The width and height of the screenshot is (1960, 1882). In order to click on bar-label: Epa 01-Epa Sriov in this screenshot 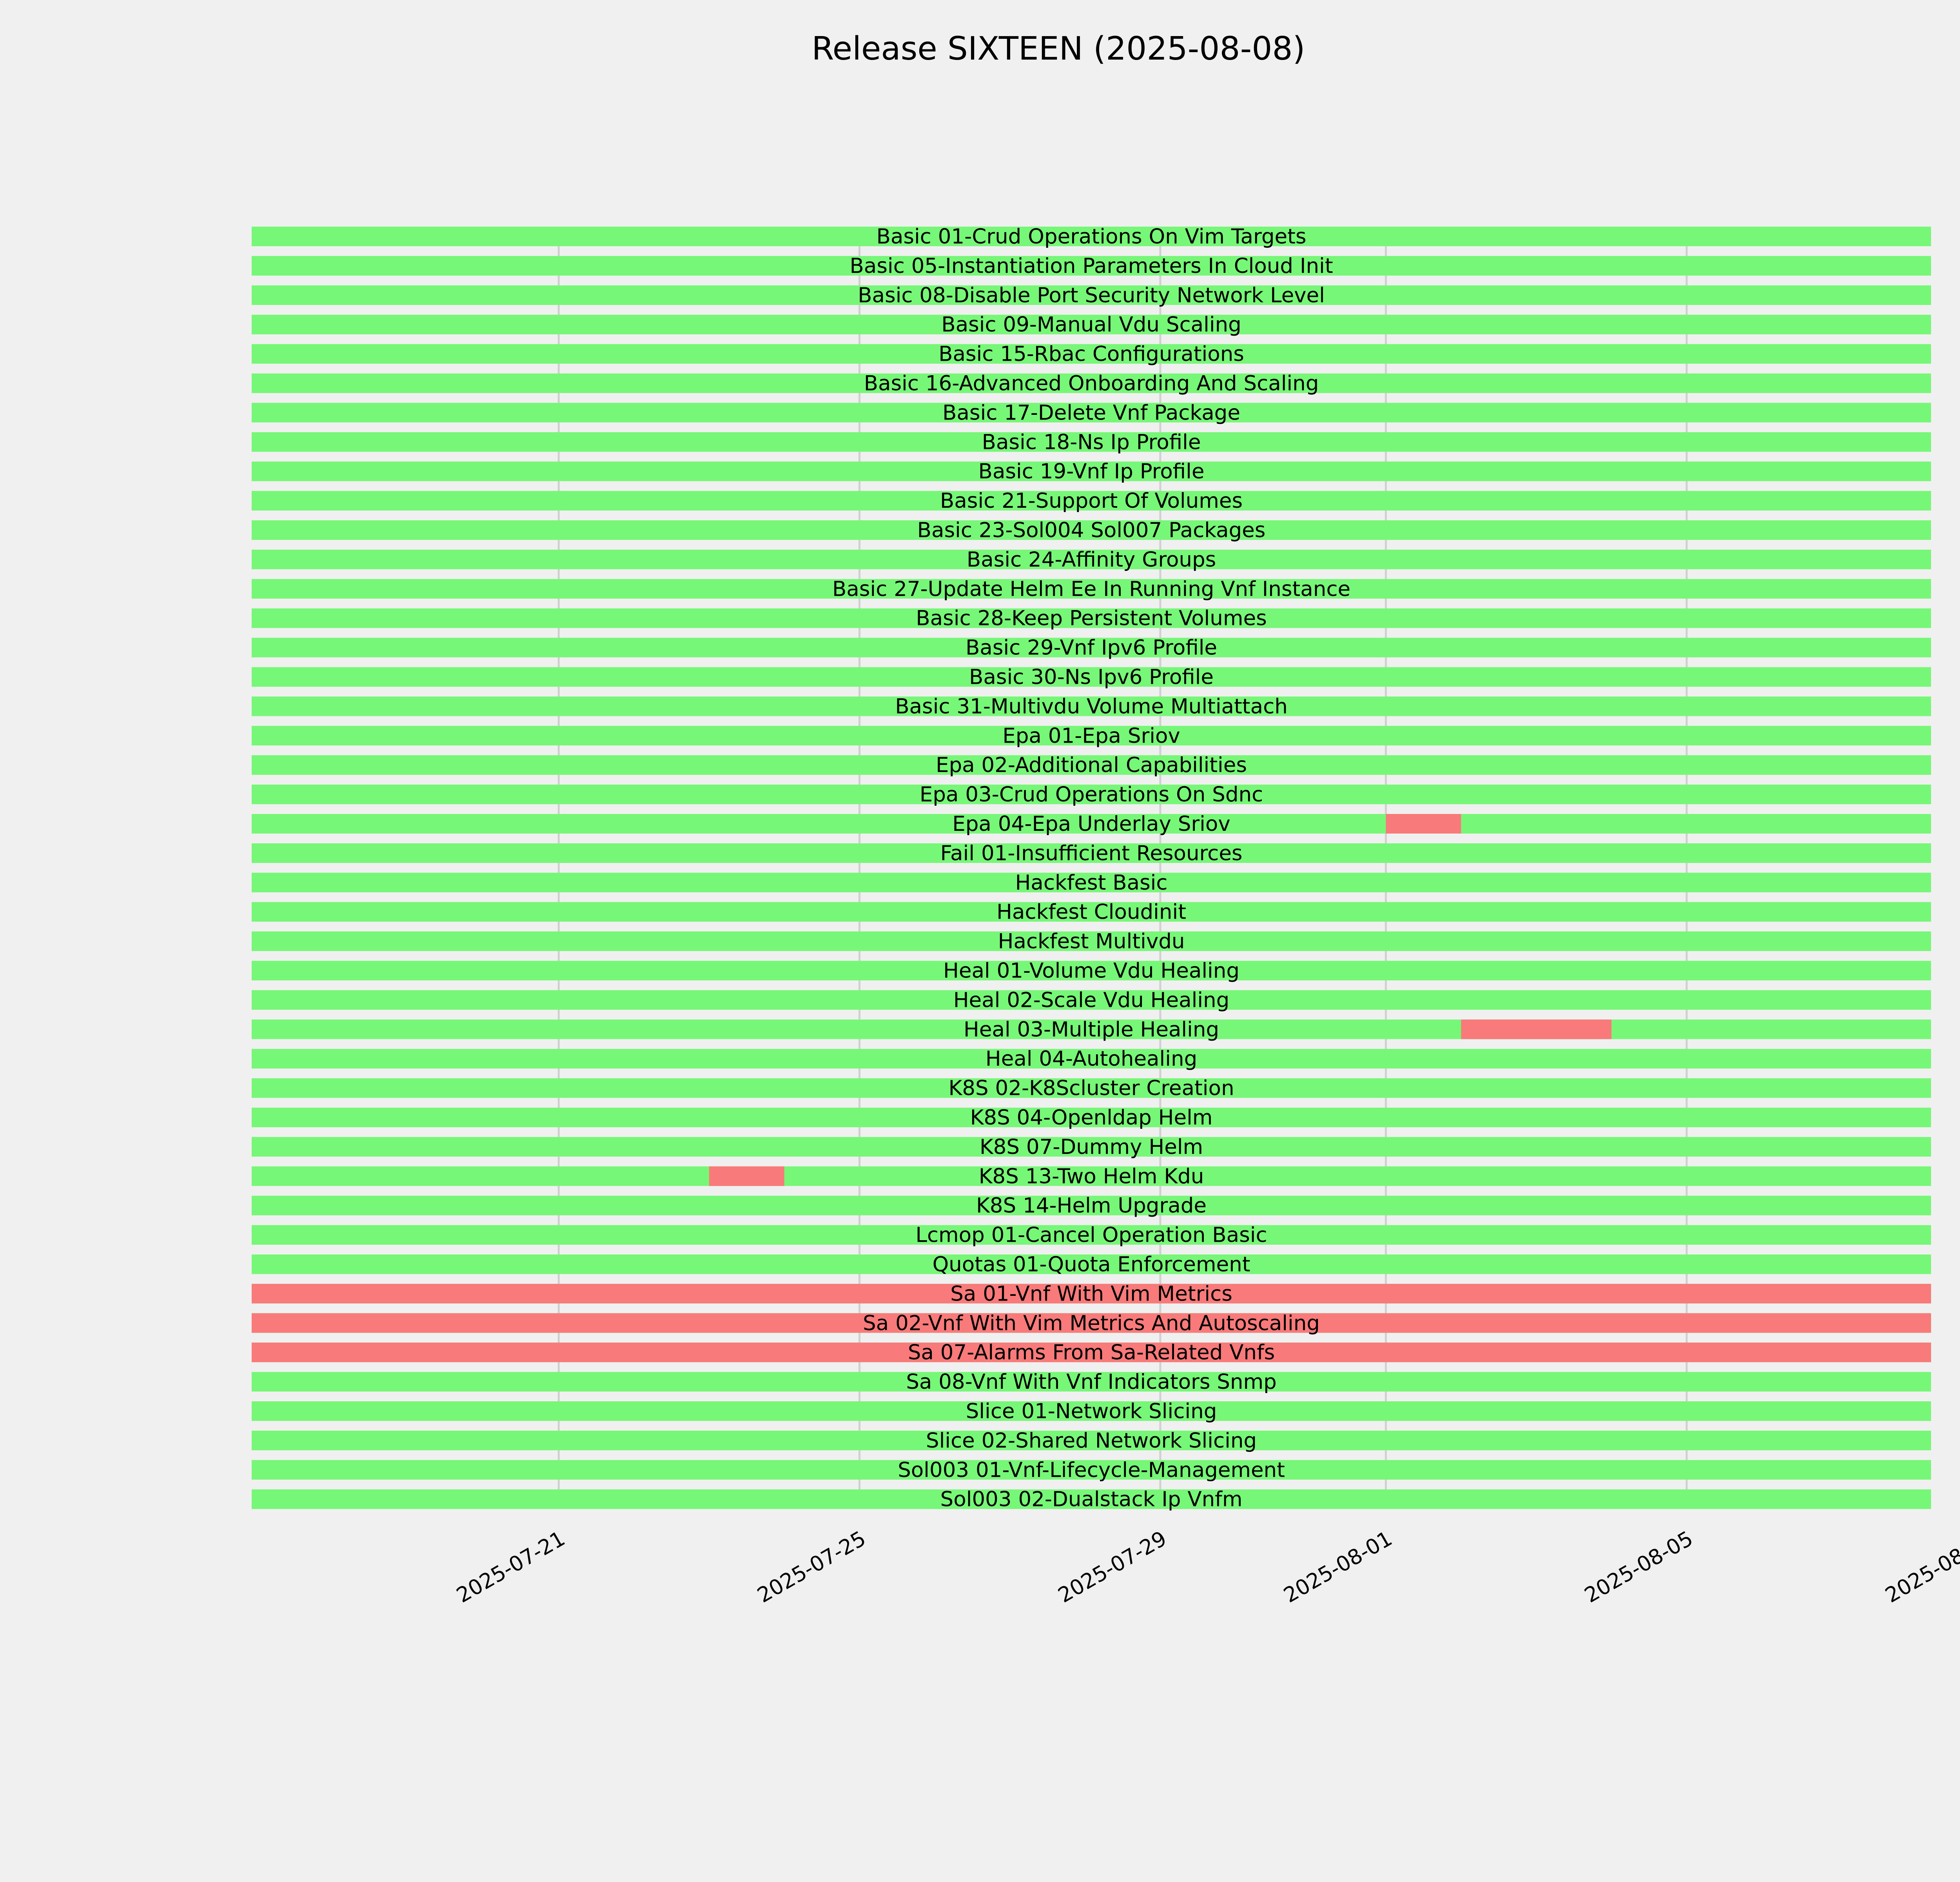, I will do `click(1091, 736)`.